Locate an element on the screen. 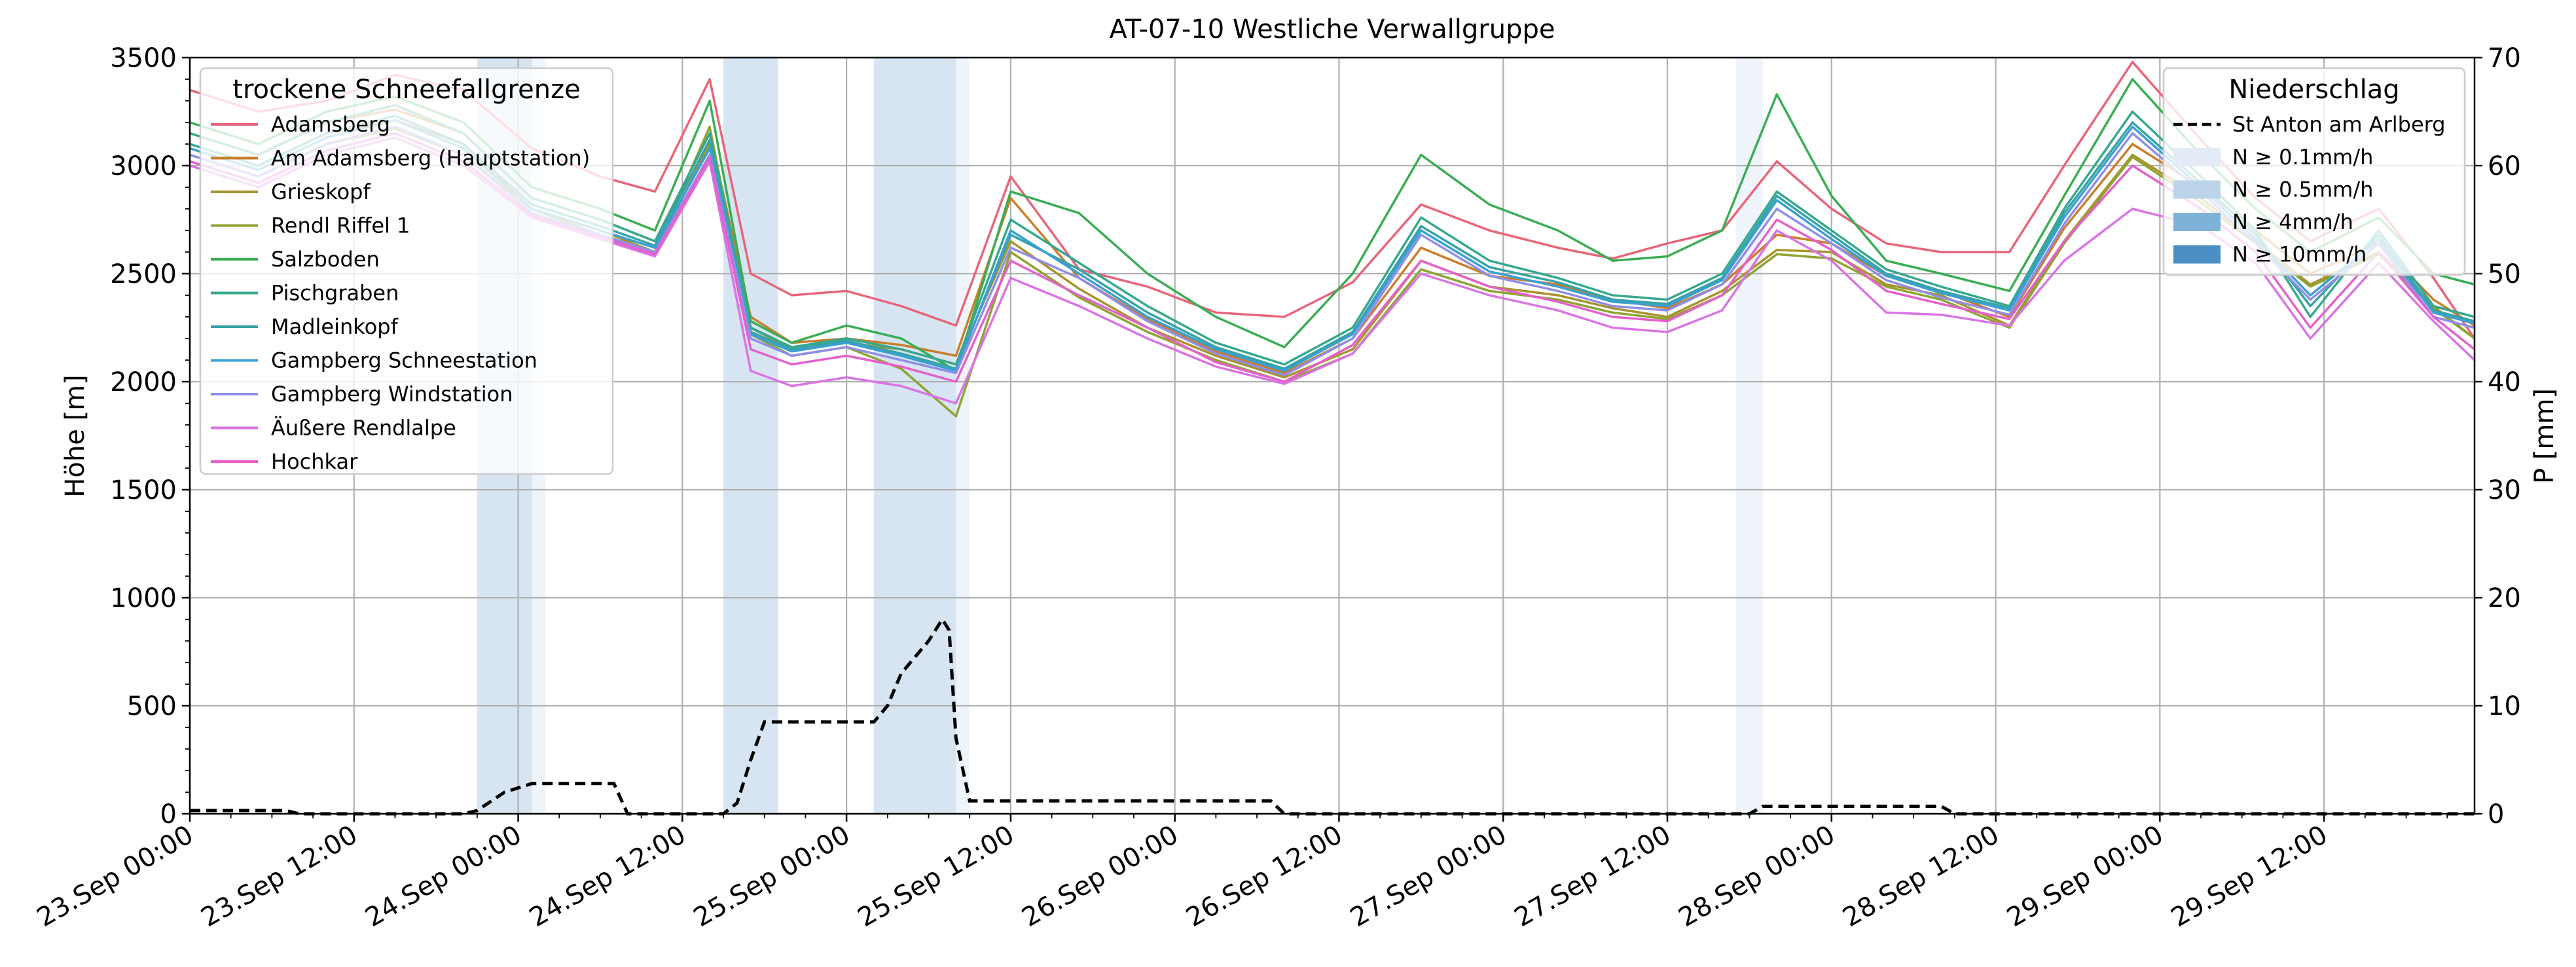  y-tick-label: 500 is located at coordinates (152, 706).